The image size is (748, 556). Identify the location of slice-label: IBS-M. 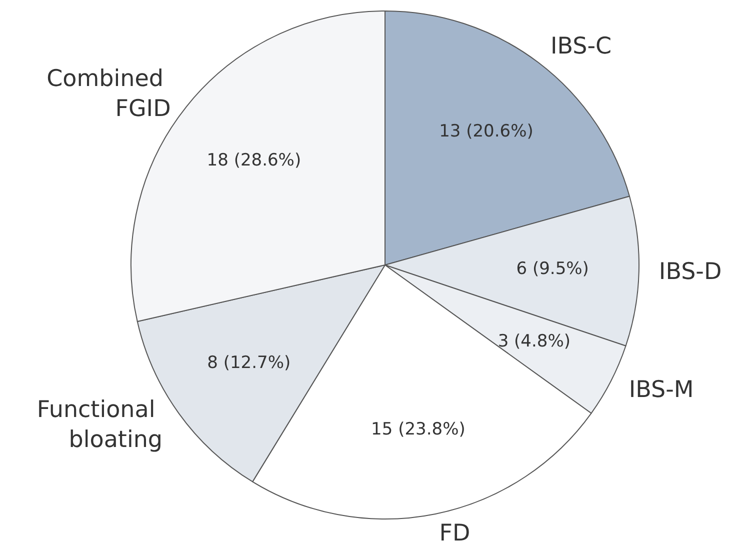
(661, 390).